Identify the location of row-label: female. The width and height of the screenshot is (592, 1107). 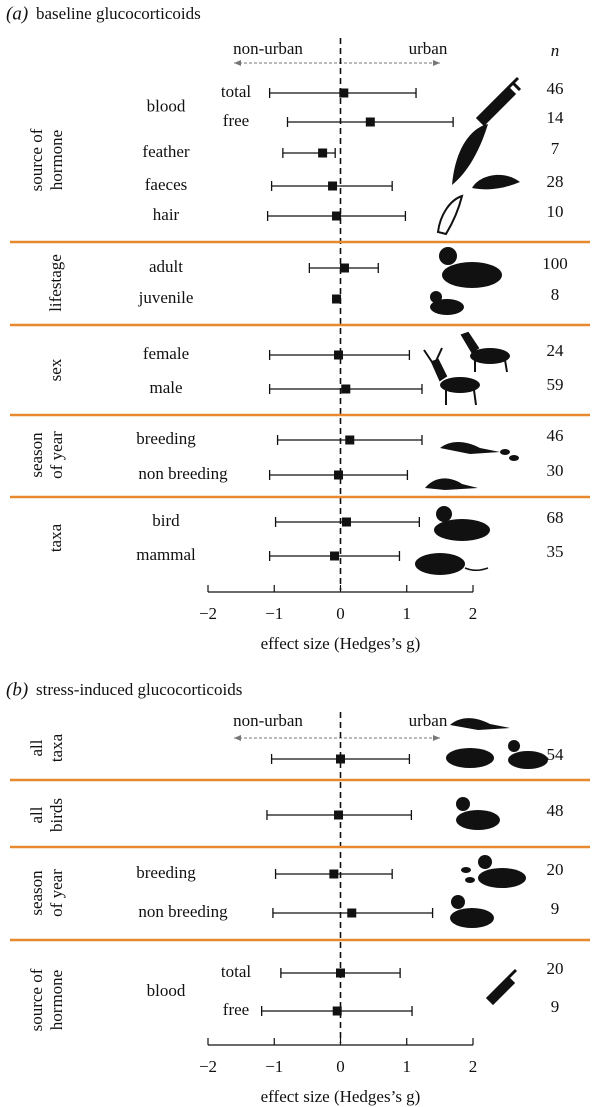
(166, 353).